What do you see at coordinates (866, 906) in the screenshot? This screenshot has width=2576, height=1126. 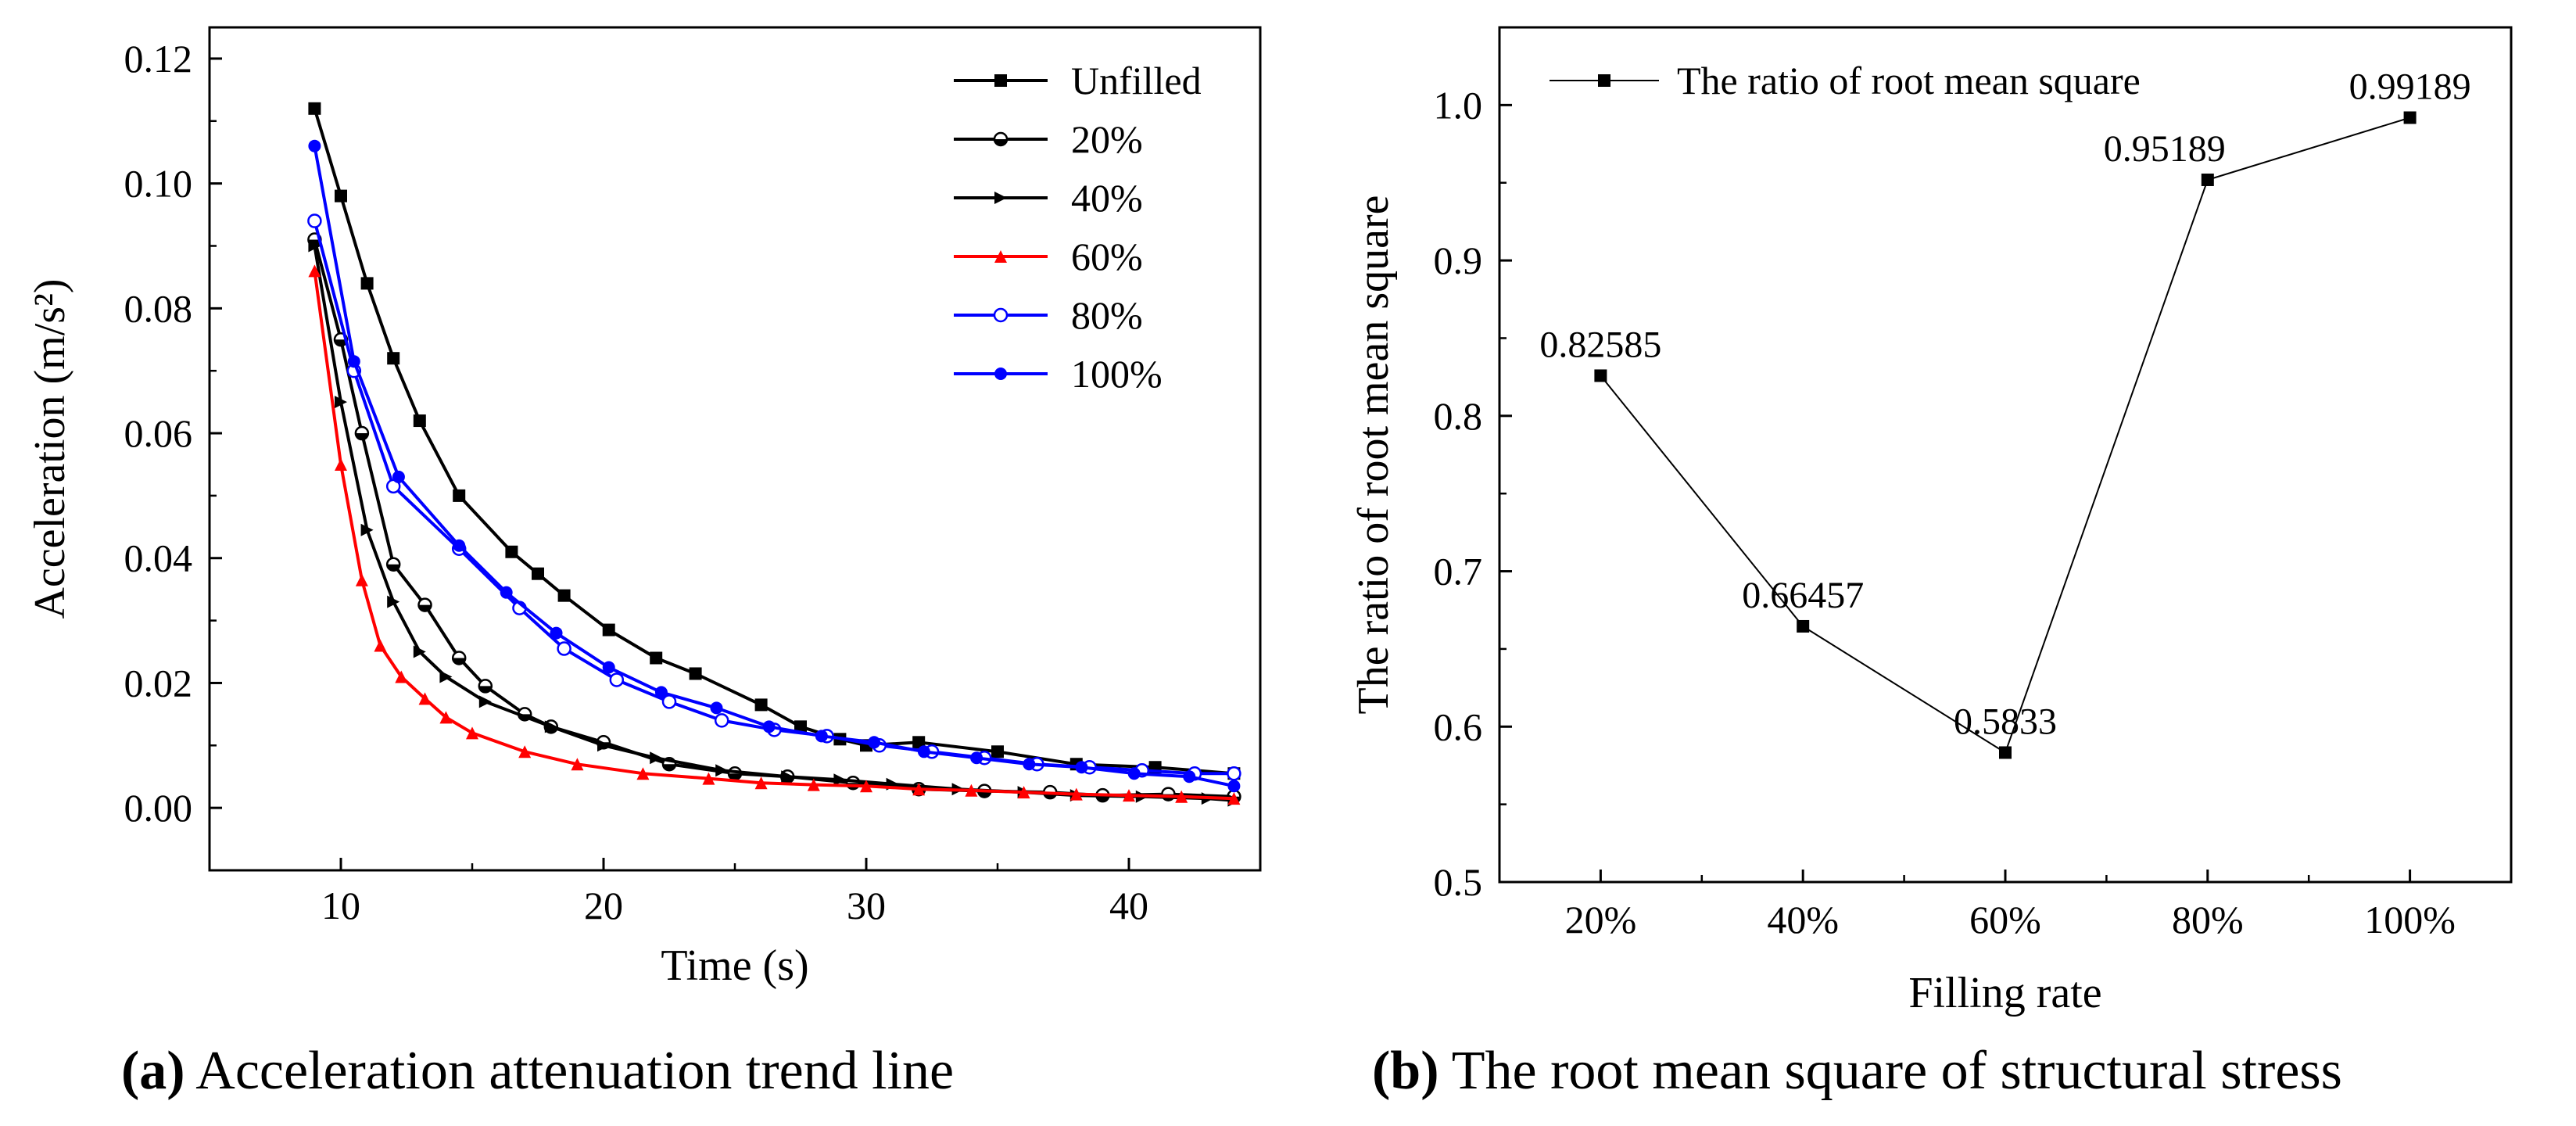 I see `x-tick-label-a: 30` at bounding box center [866, 906].